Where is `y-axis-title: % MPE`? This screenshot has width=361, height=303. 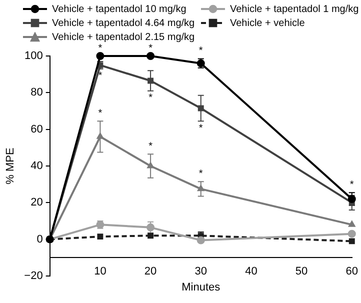 y-axis-title: % MPE is located at coordinates (10, 166).